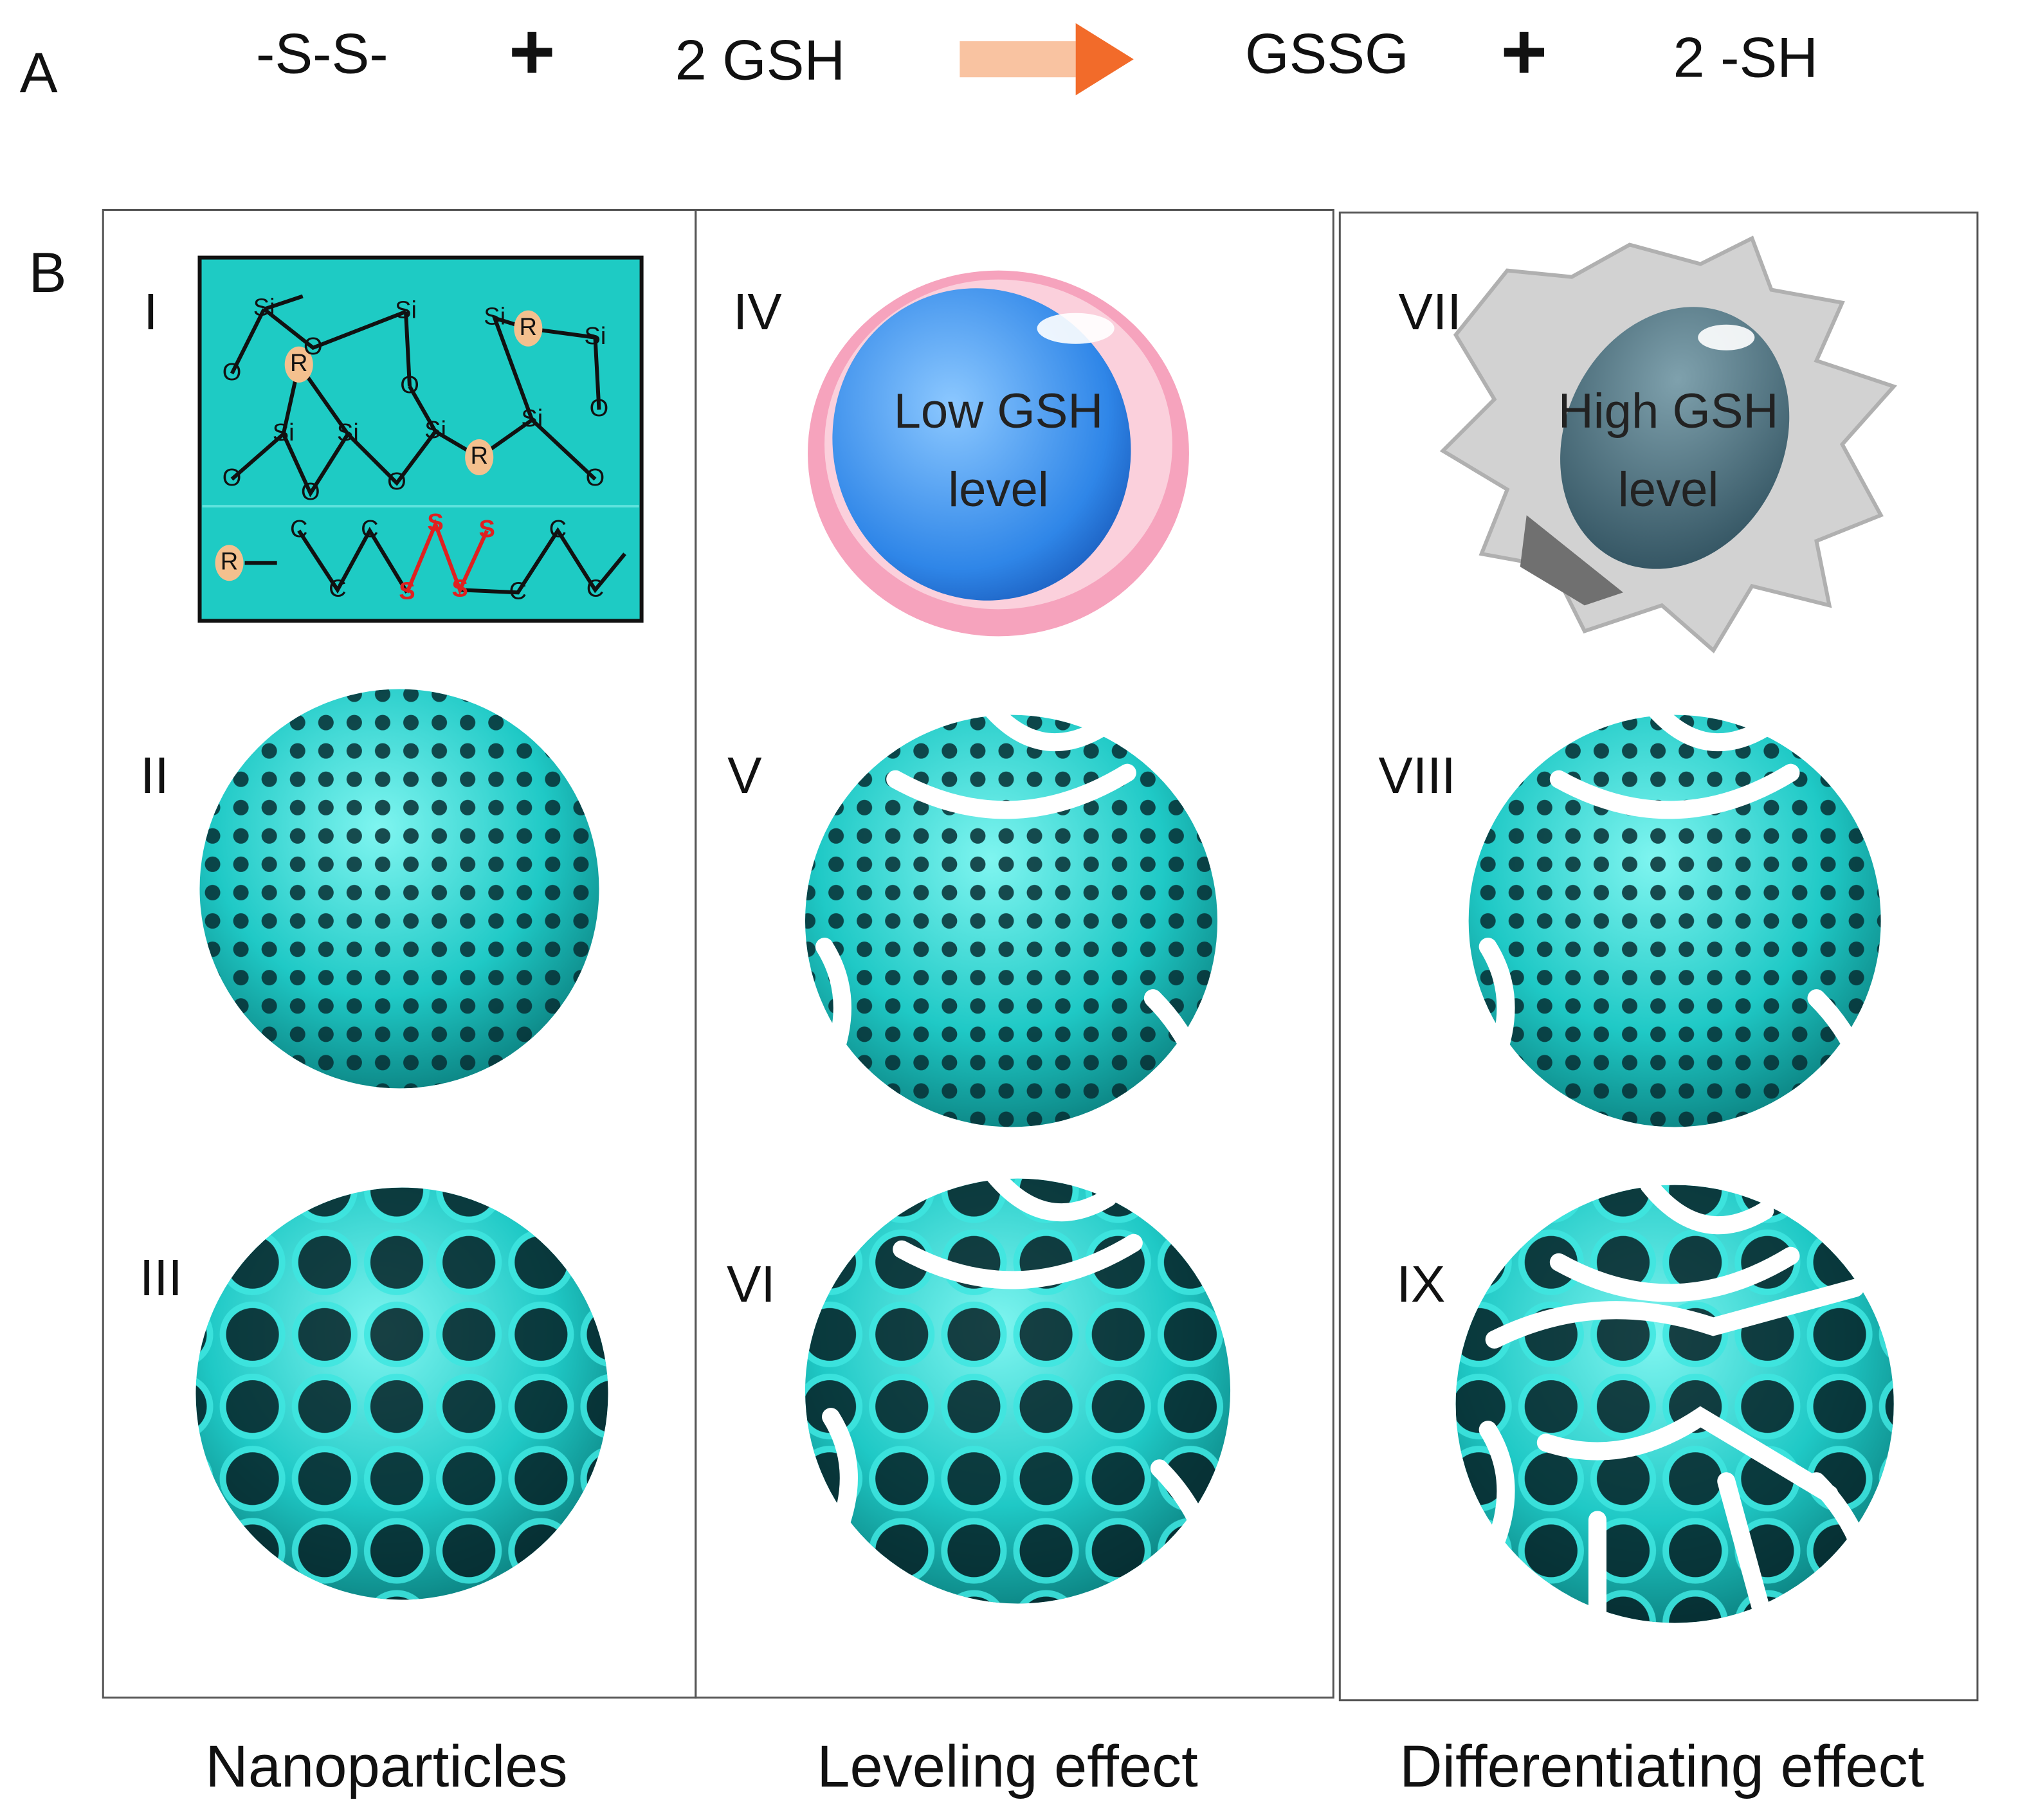 This screenshot has height=1820, width=2020. What do you see at coordinates (744, 775) in the screenshot?
I see `panel-number: V` at bounding box center [744, 775].